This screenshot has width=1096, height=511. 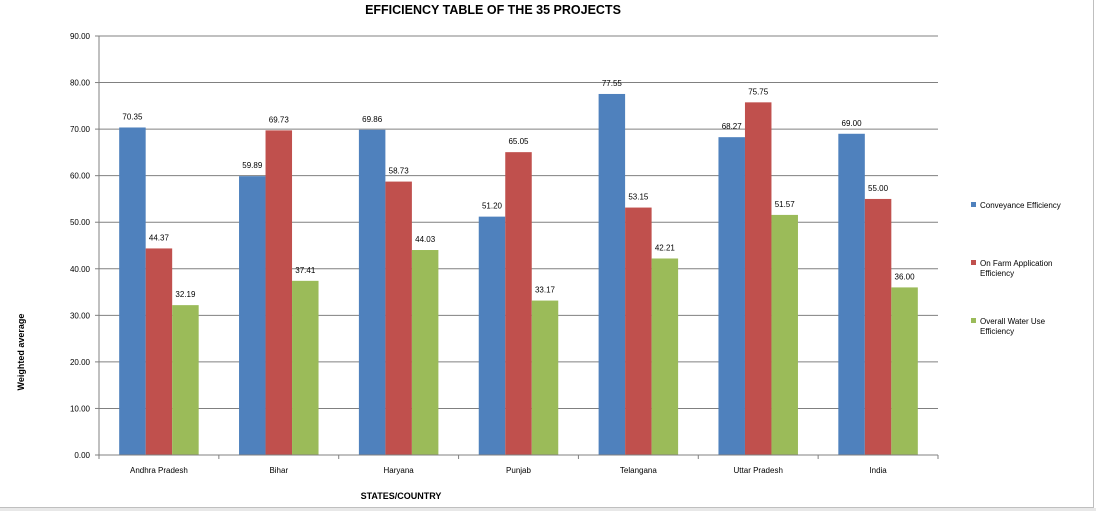 What do you see at coordinates (732, 126) in the screenshot?
I see `data-label: 68.27` at bounding box center [732, 126].